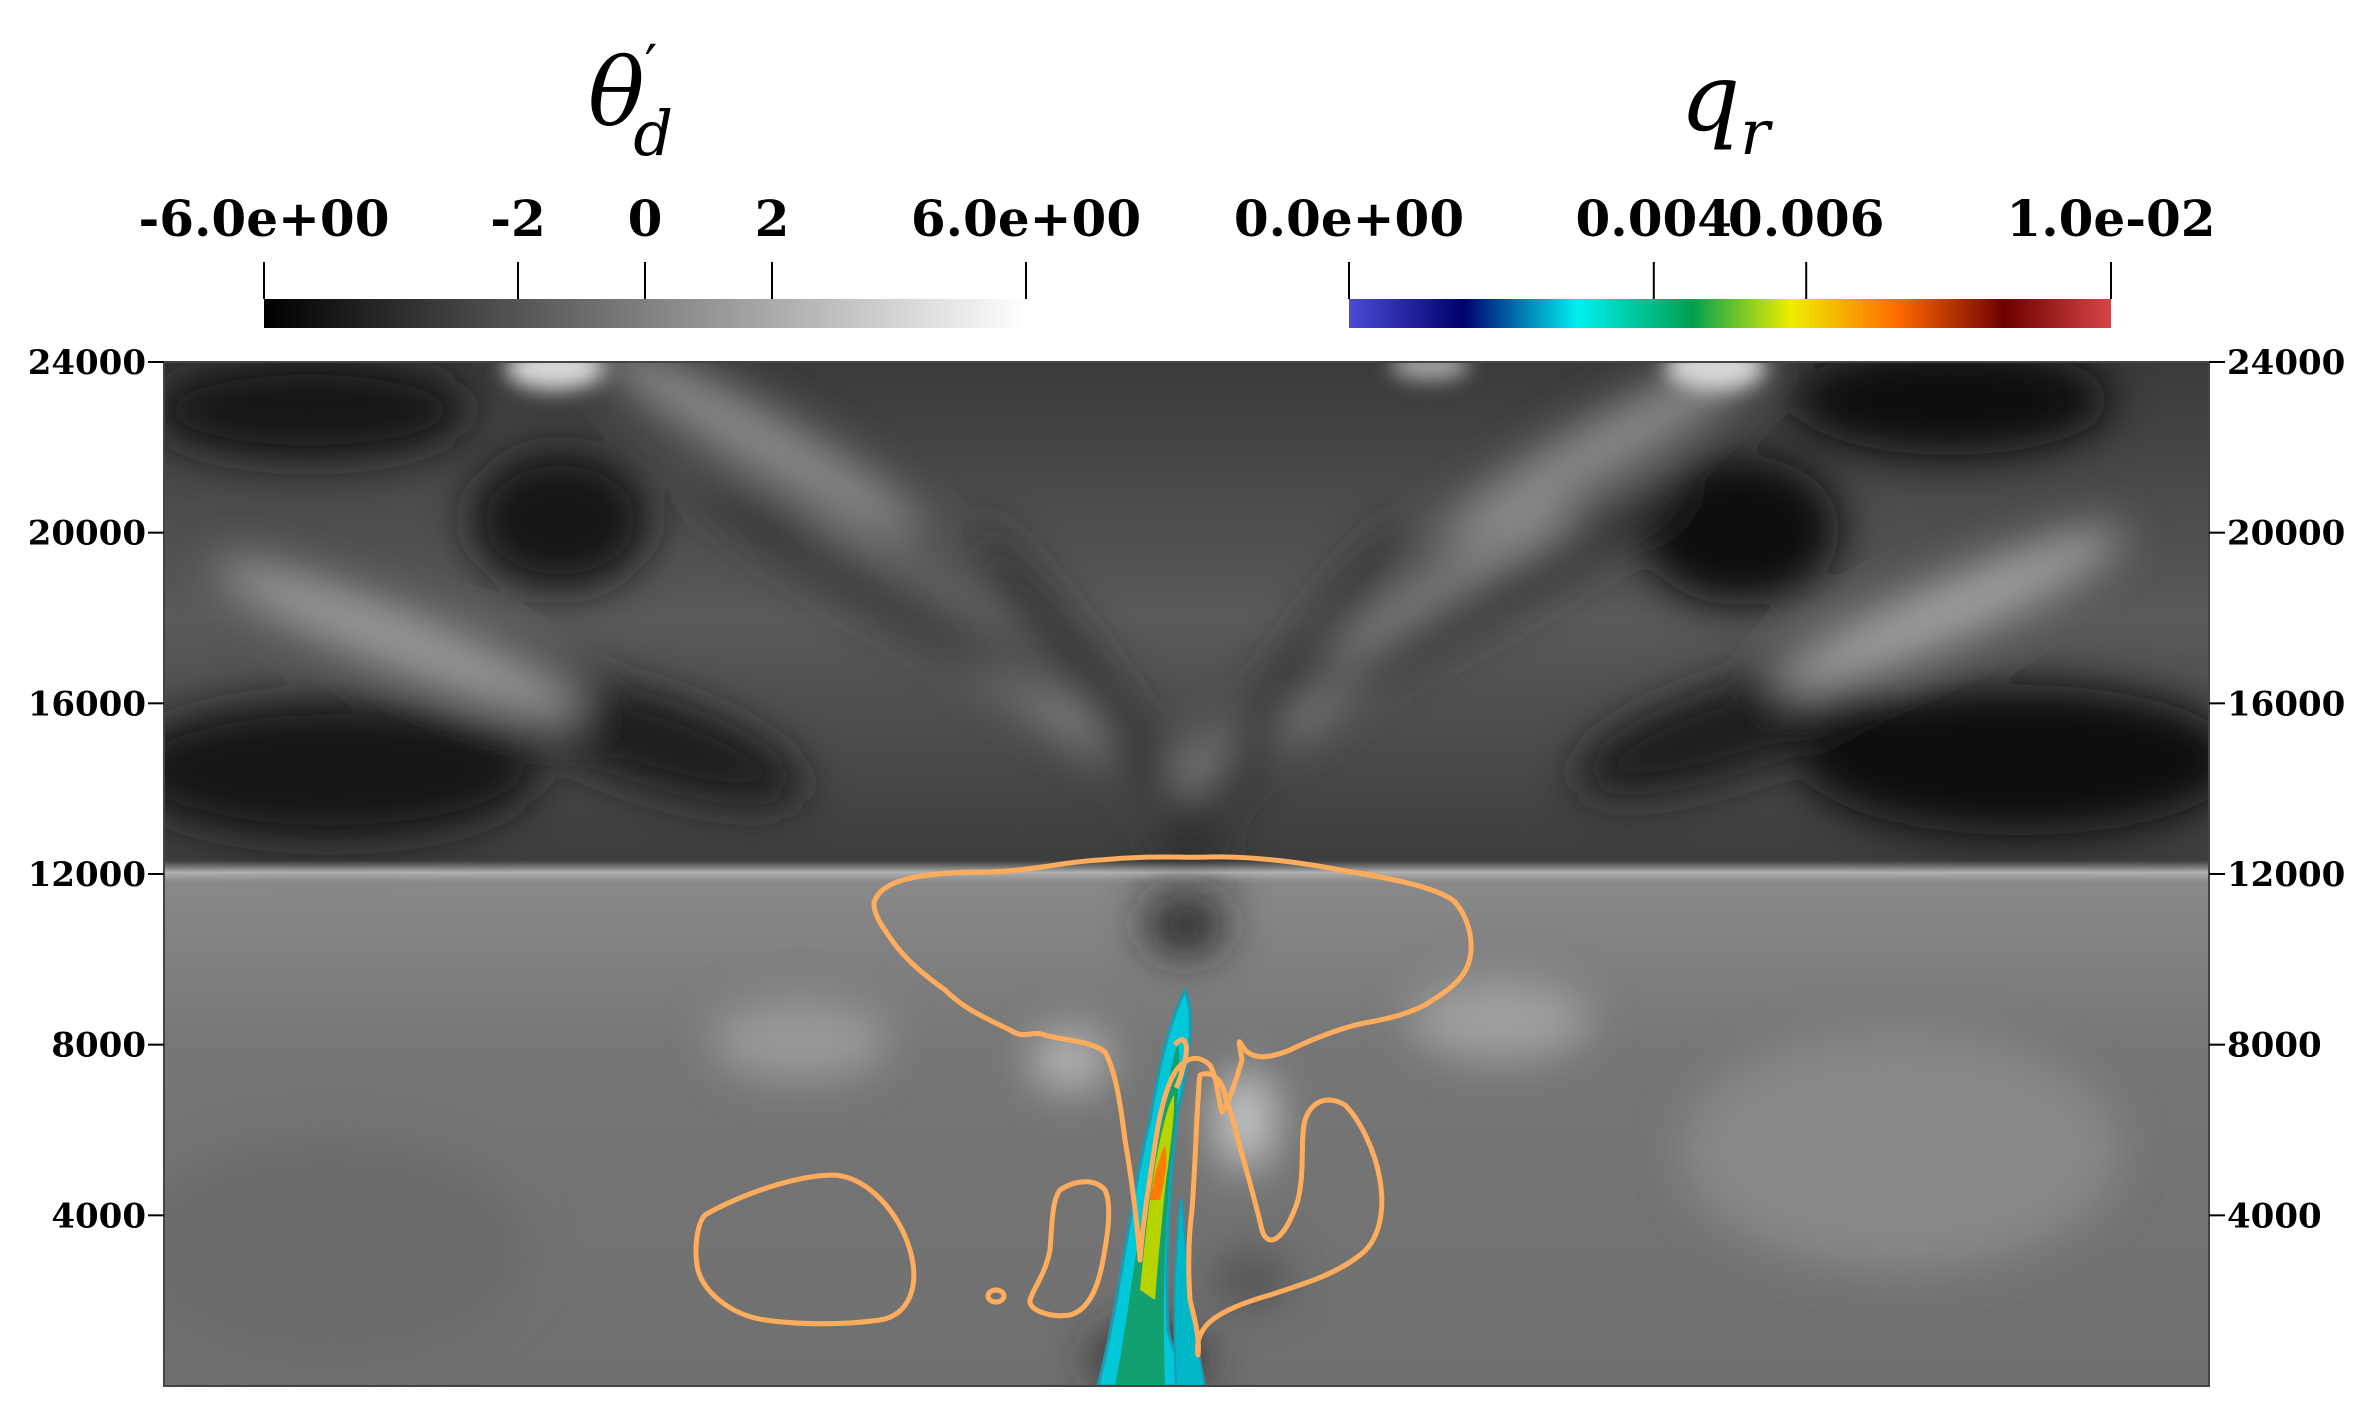 The height and width of the screenshot is (1422, 2370). Describe the element at coordinates (645, 313) in the screenshot. I see `theta-colorbar-gradient` at that location.